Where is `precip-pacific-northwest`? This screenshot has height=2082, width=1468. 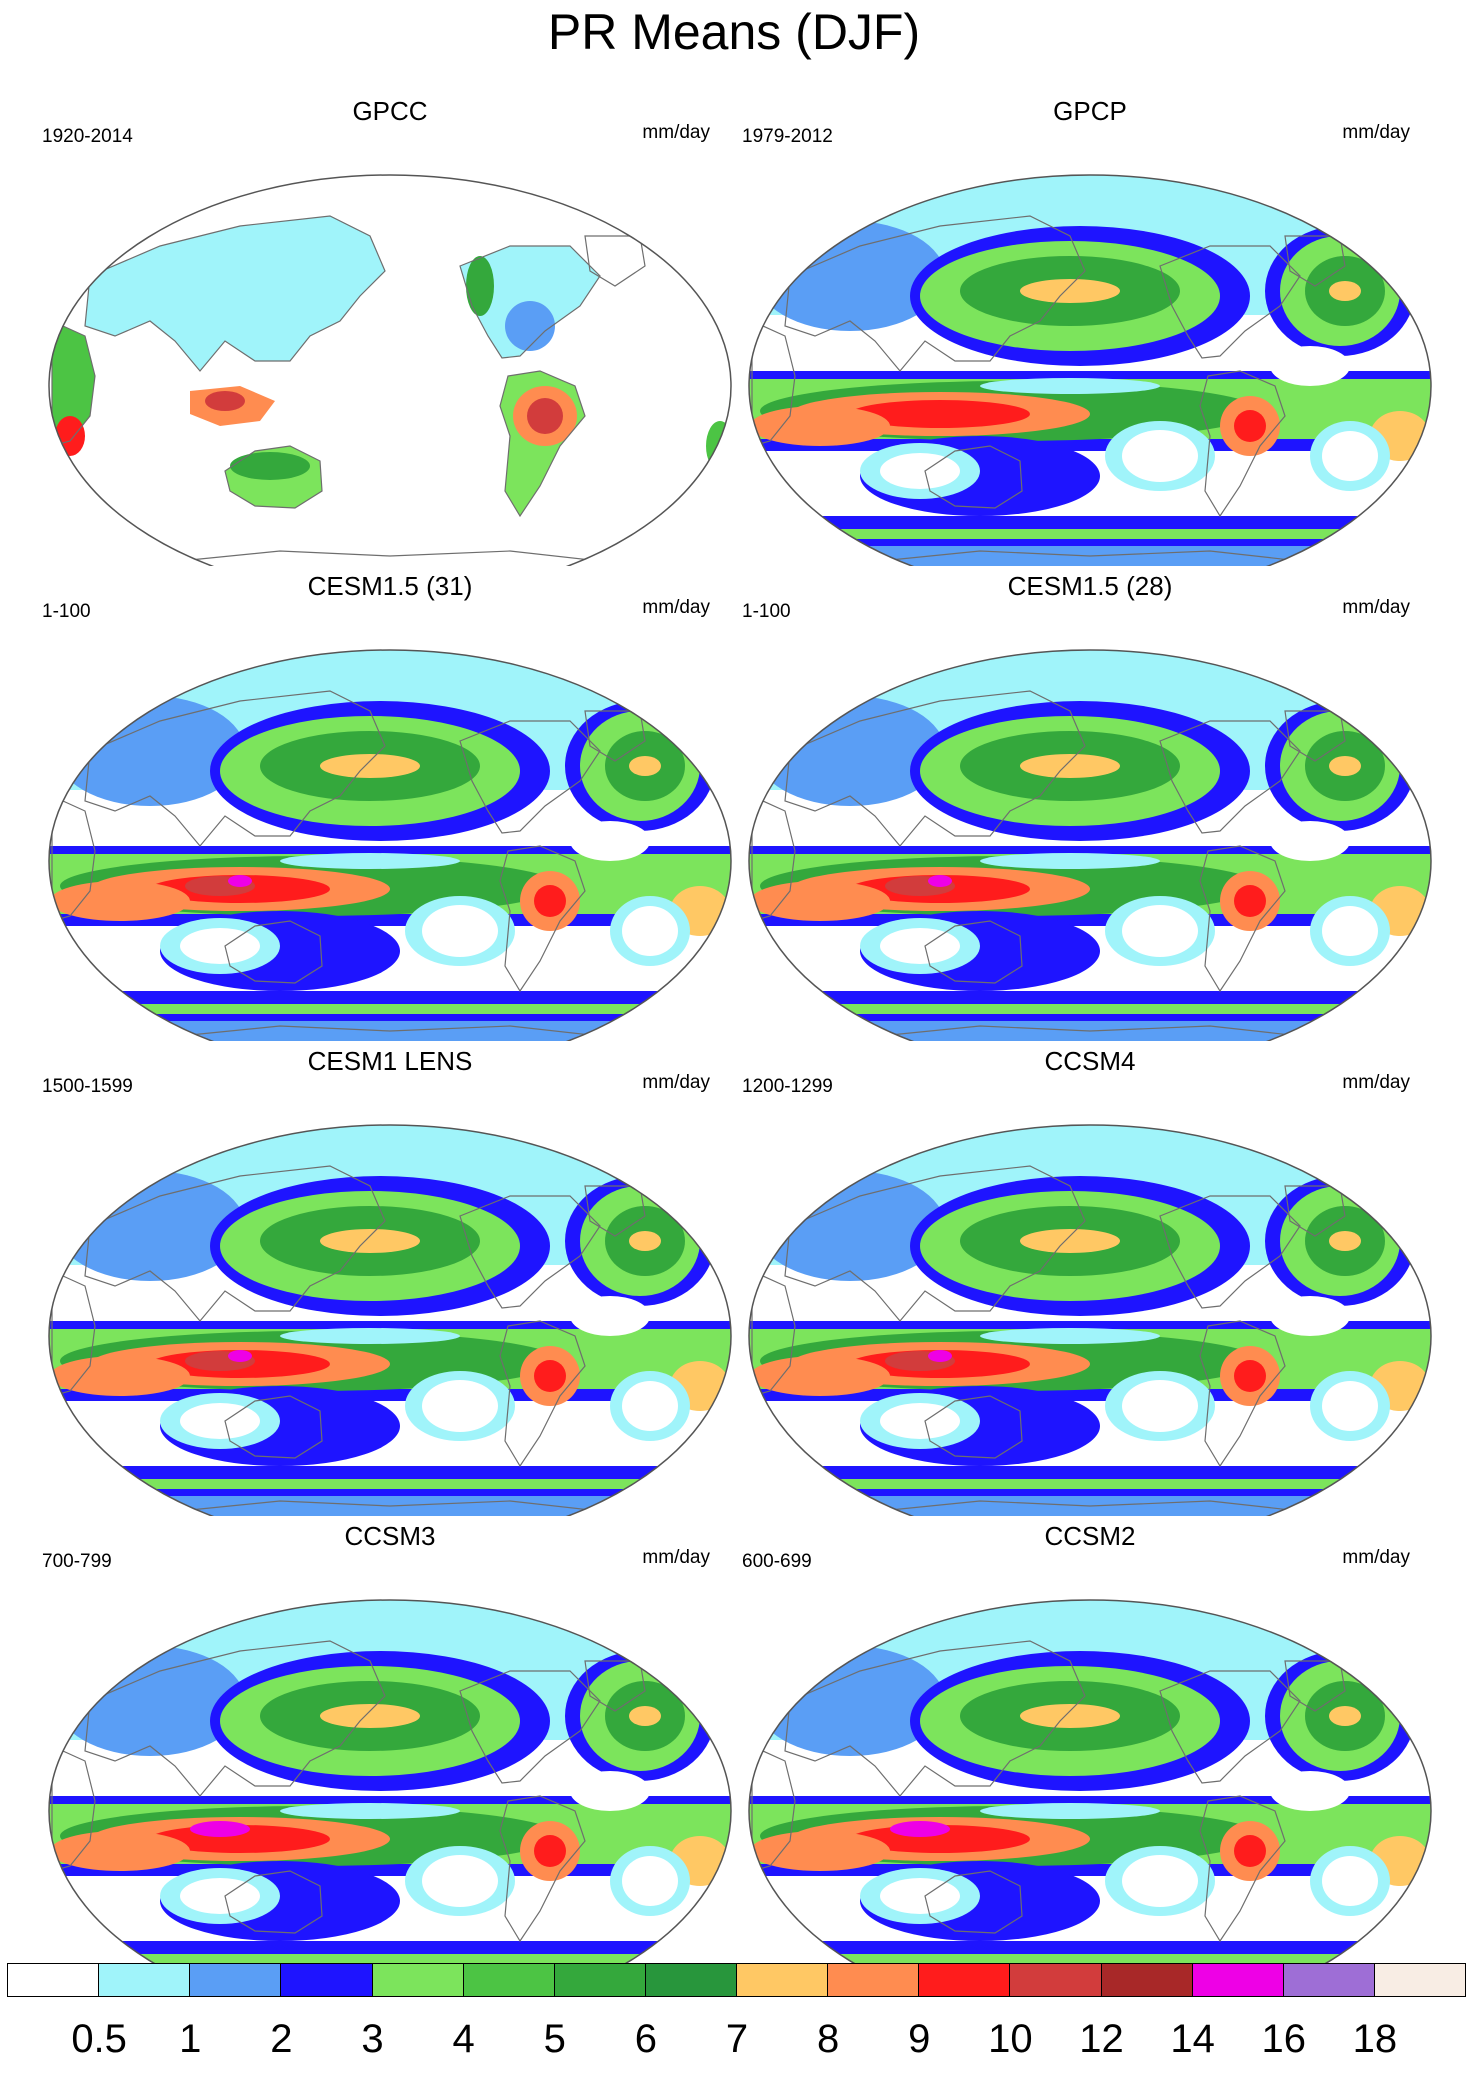 precip-pacific-northwest is located at coordinates (480, 286).